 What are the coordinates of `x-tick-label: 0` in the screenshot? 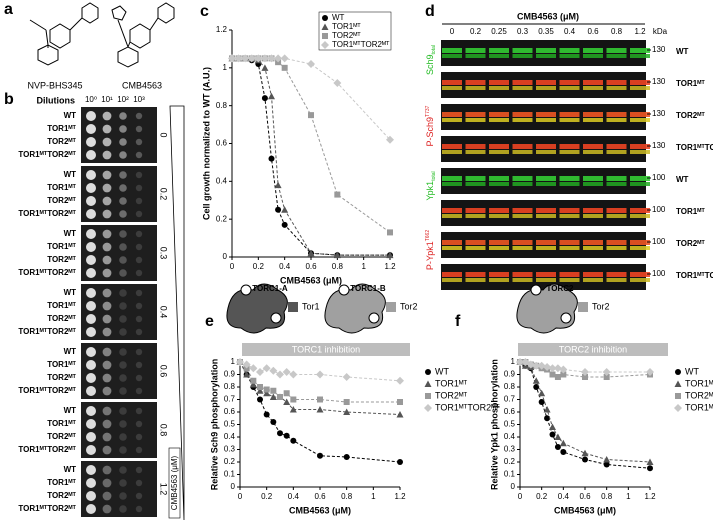 It's located at (520, 496).